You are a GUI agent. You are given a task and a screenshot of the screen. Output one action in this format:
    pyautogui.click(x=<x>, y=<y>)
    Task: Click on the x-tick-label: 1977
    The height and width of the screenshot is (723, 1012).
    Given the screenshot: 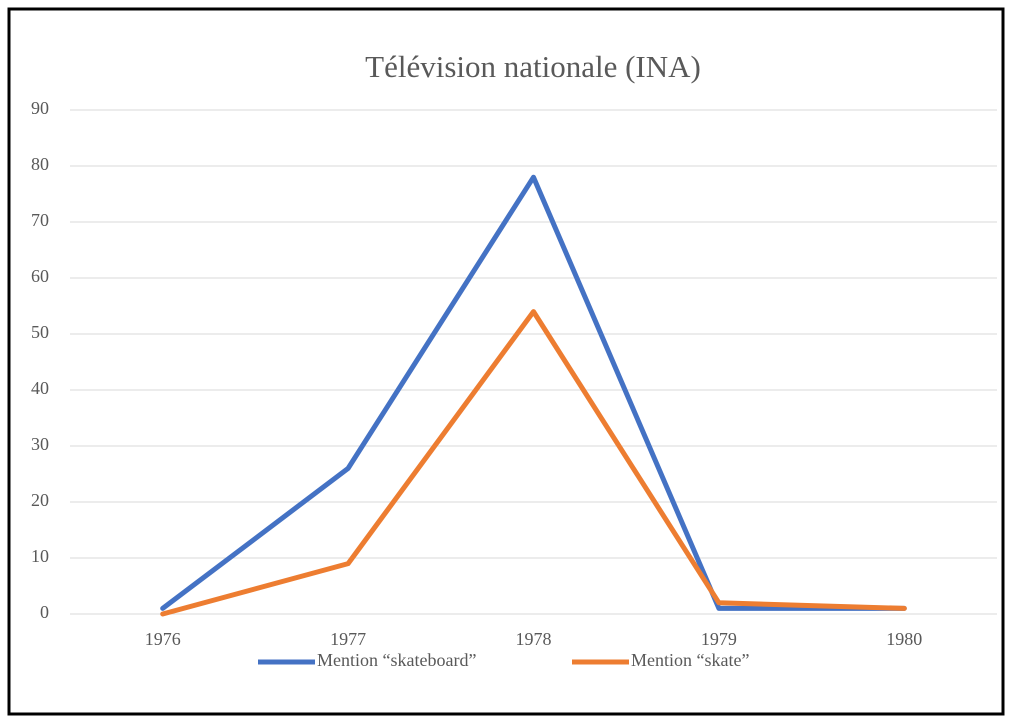 What is the action you would take?
    pyautogui.click(x=348, y=639)
    